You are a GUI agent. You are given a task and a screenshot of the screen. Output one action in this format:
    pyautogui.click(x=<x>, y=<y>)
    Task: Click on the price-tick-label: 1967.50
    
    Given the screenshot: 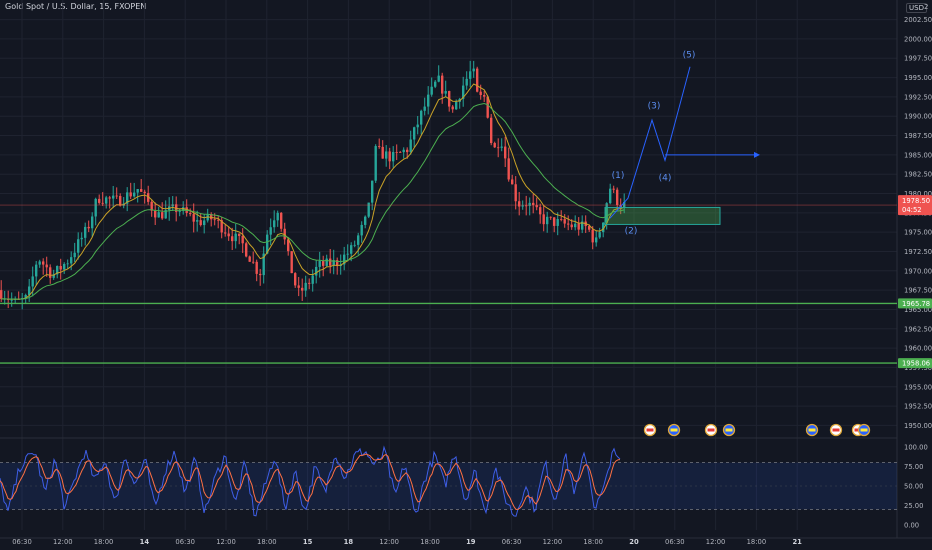 What is the action you would take?
    pyautogui.click(x=918, y=291)
    